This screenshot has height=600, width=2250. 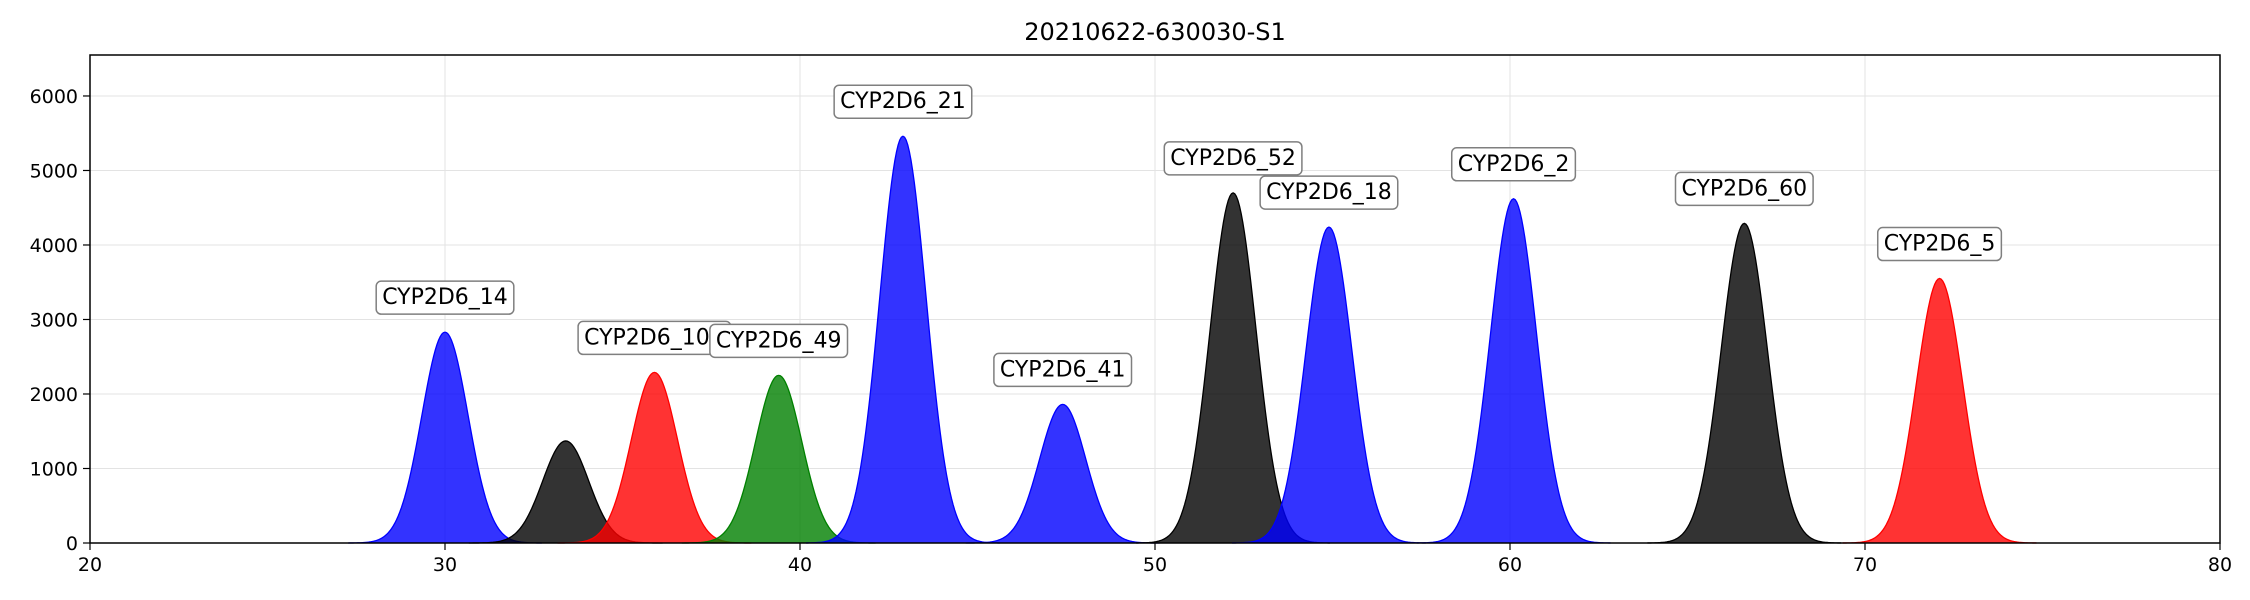 I want to click on peak-label: CYP2D6_5, so click(x=1939, y=244).